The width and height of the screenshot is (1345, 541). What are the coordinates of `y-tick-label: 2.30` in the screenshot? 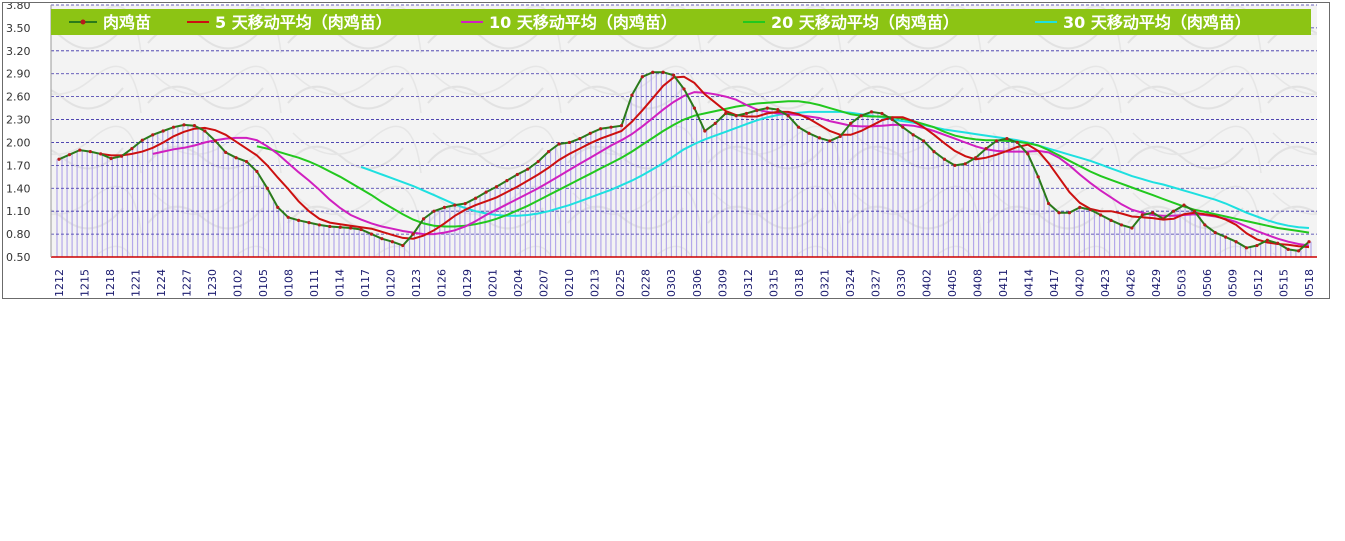 It's located at (18, 120).